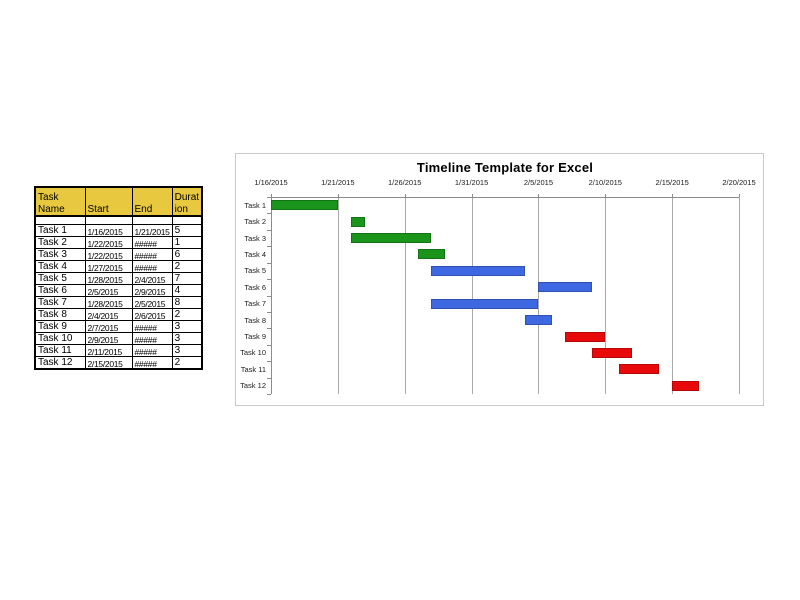 Image resolution: width=800 pixels, height=600 pixels. I want to click on task-label: Task 4, so click(255, 254).